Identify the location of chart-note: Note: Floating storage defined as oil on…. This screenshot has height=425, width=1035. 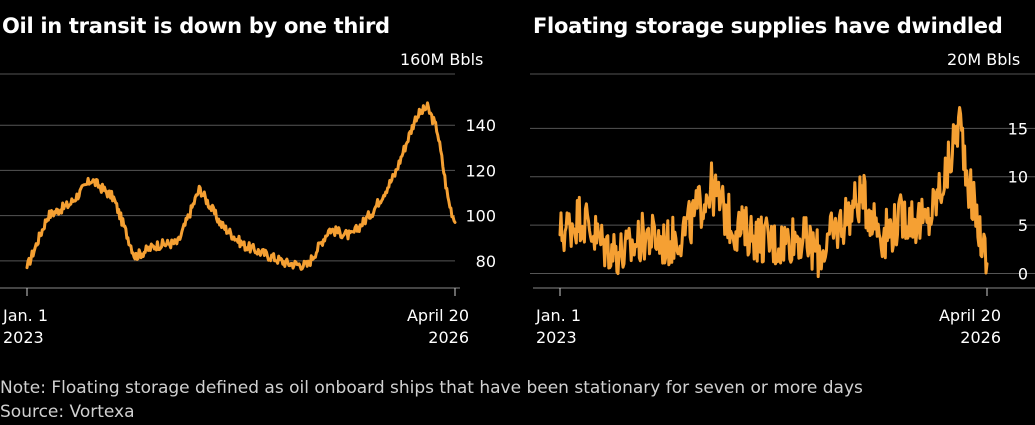
(431, 388).